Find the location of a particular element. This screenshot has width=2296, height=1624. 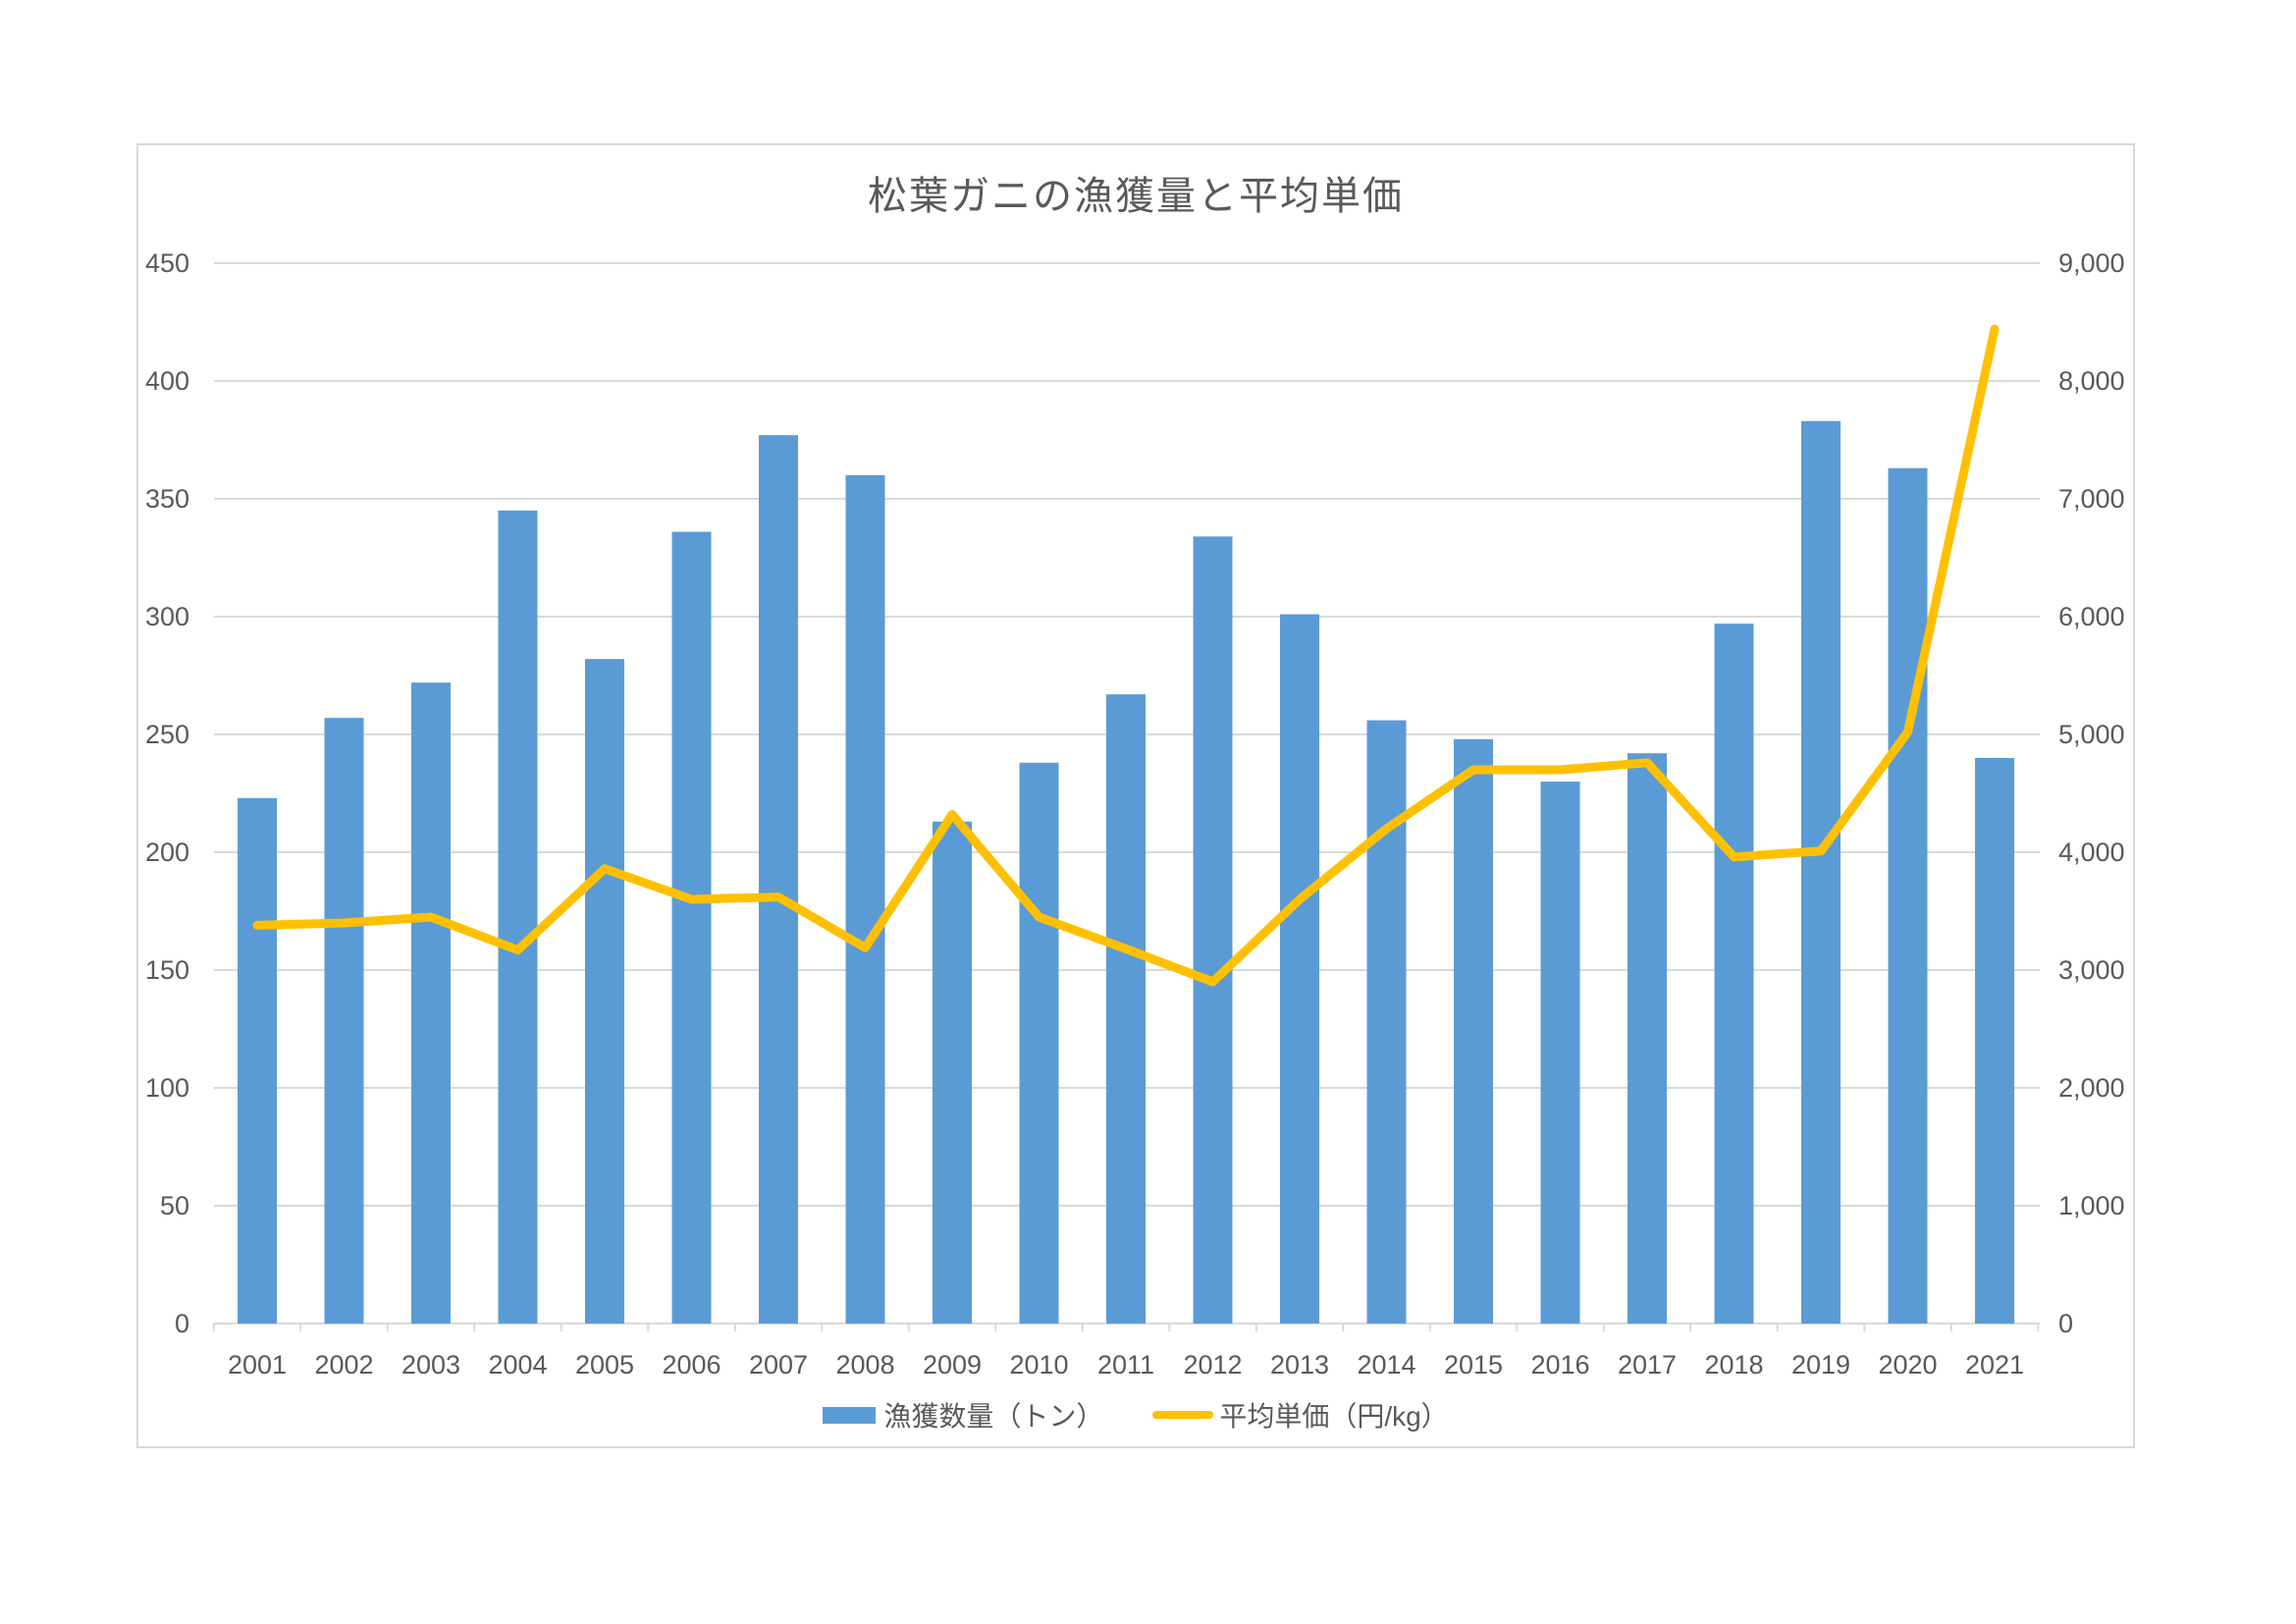

x-tick-2005: 2005 is located at coordinates (604, 1365).